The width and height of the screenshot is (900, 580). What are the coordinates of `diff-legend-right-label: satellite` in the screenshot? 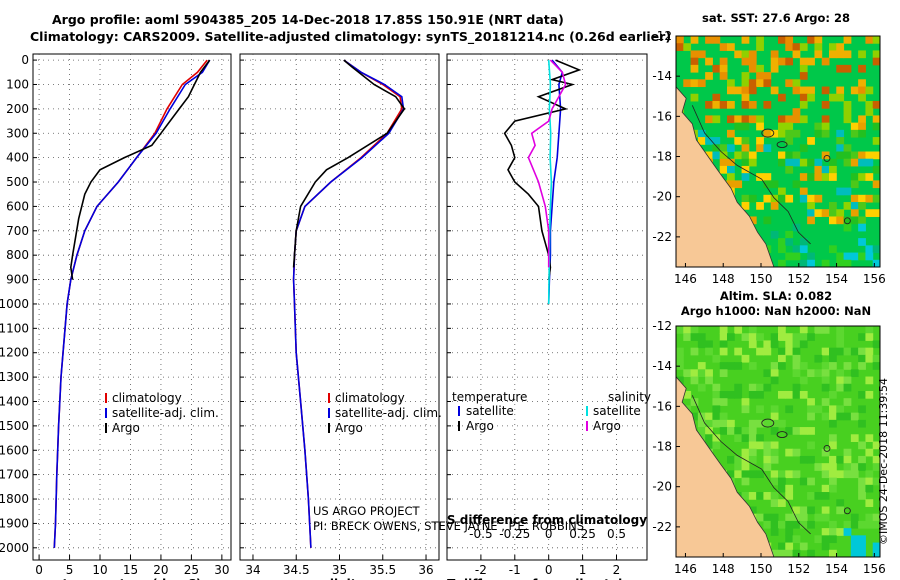 It's located at (617, 411).